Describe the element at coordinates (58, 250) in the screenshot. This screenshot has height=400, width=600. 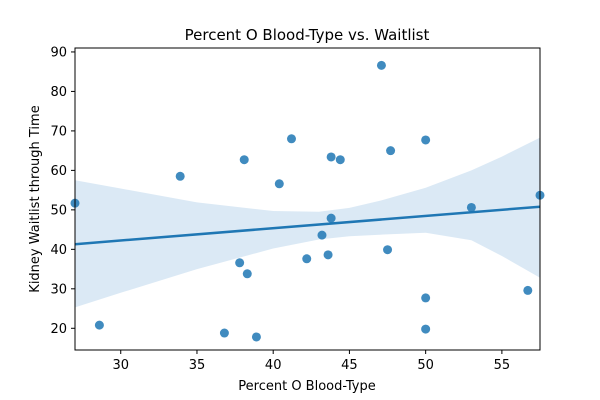
I see `y-tick-label: 40` at that location.